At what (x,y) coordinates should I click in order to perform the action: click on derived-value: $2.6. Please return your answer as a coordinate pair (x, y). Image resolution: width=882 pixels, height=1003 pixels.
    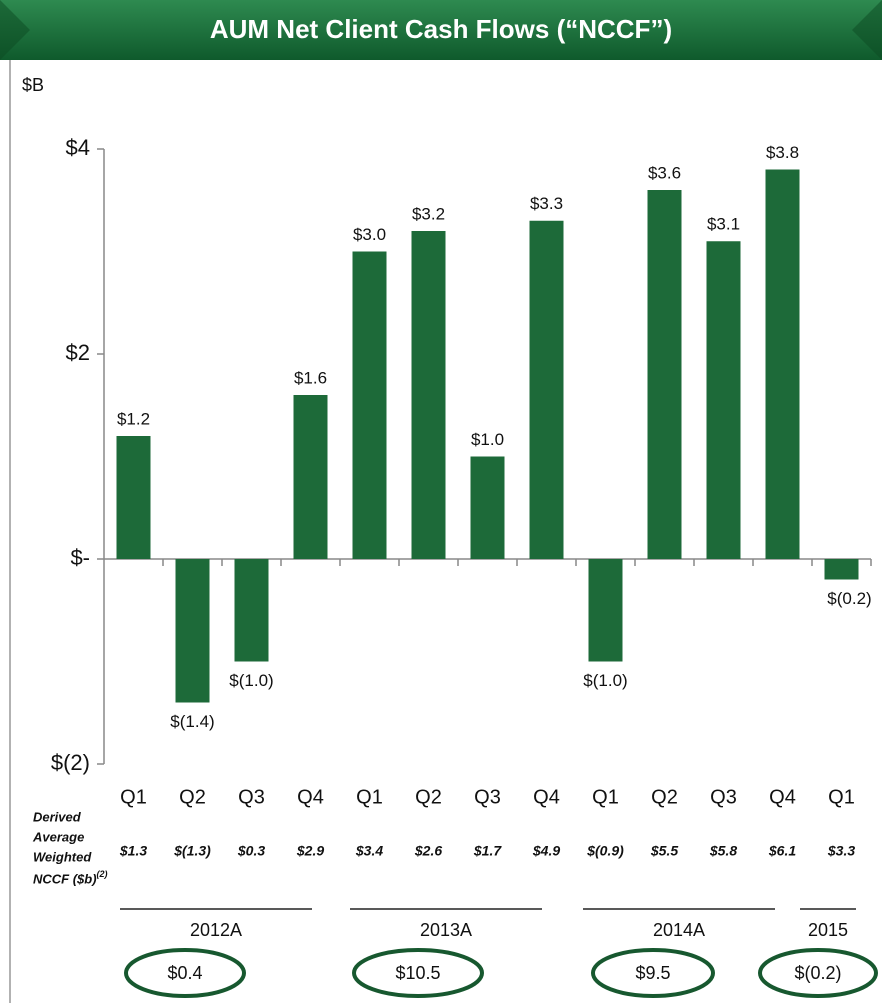
    Looking at the image, I should click on (428, 851).